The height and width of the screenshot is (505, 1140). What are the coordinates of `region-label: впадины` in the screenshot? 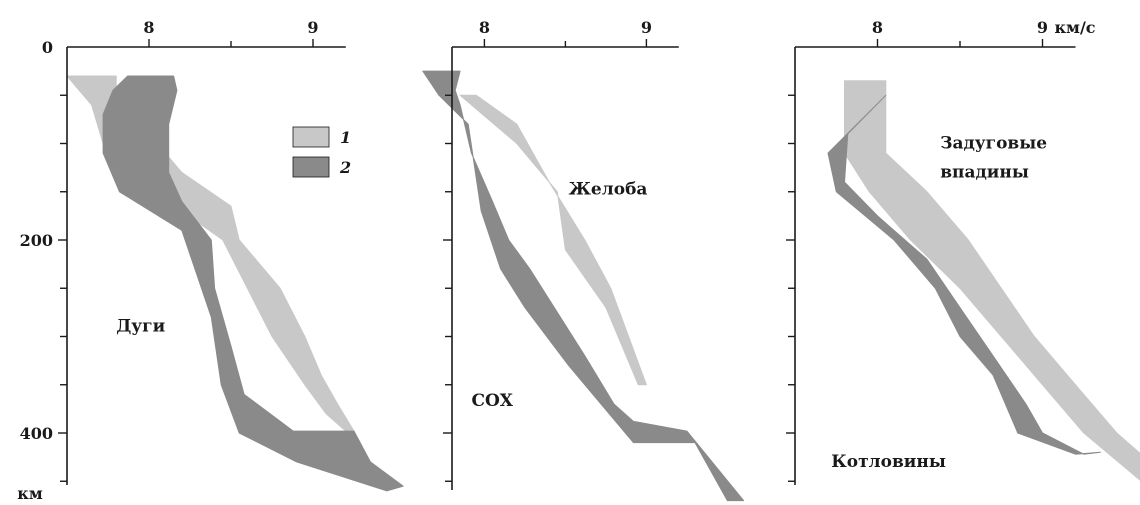 It's located at (984, 172).